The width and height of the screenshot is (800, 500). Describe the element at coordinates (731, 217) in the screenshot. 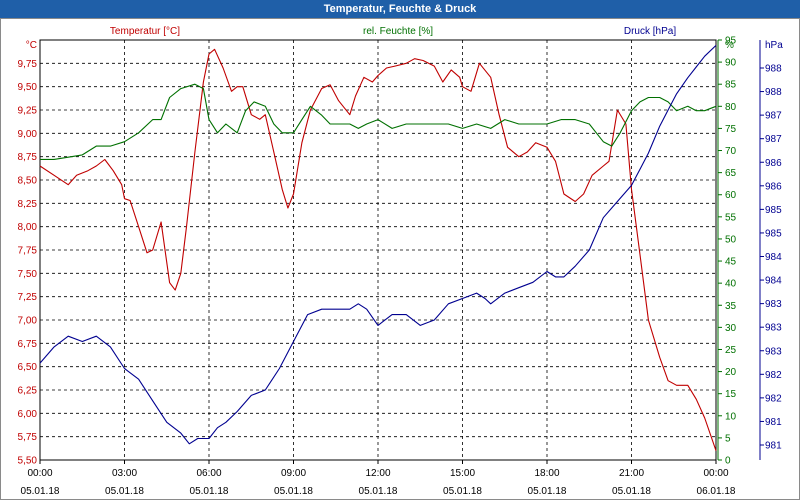

I see `humidity-tick-label: 55` at that location.